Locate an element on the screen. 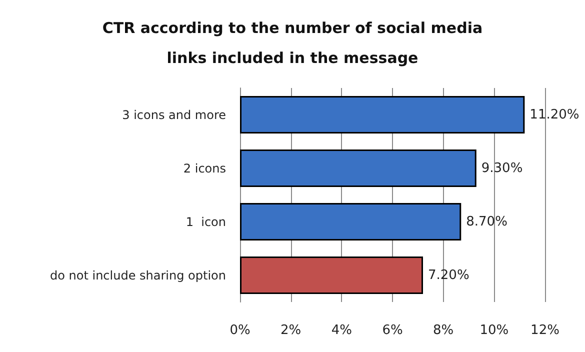  y-tick-label: 3 icons and more is located at coordinates (174, 115).